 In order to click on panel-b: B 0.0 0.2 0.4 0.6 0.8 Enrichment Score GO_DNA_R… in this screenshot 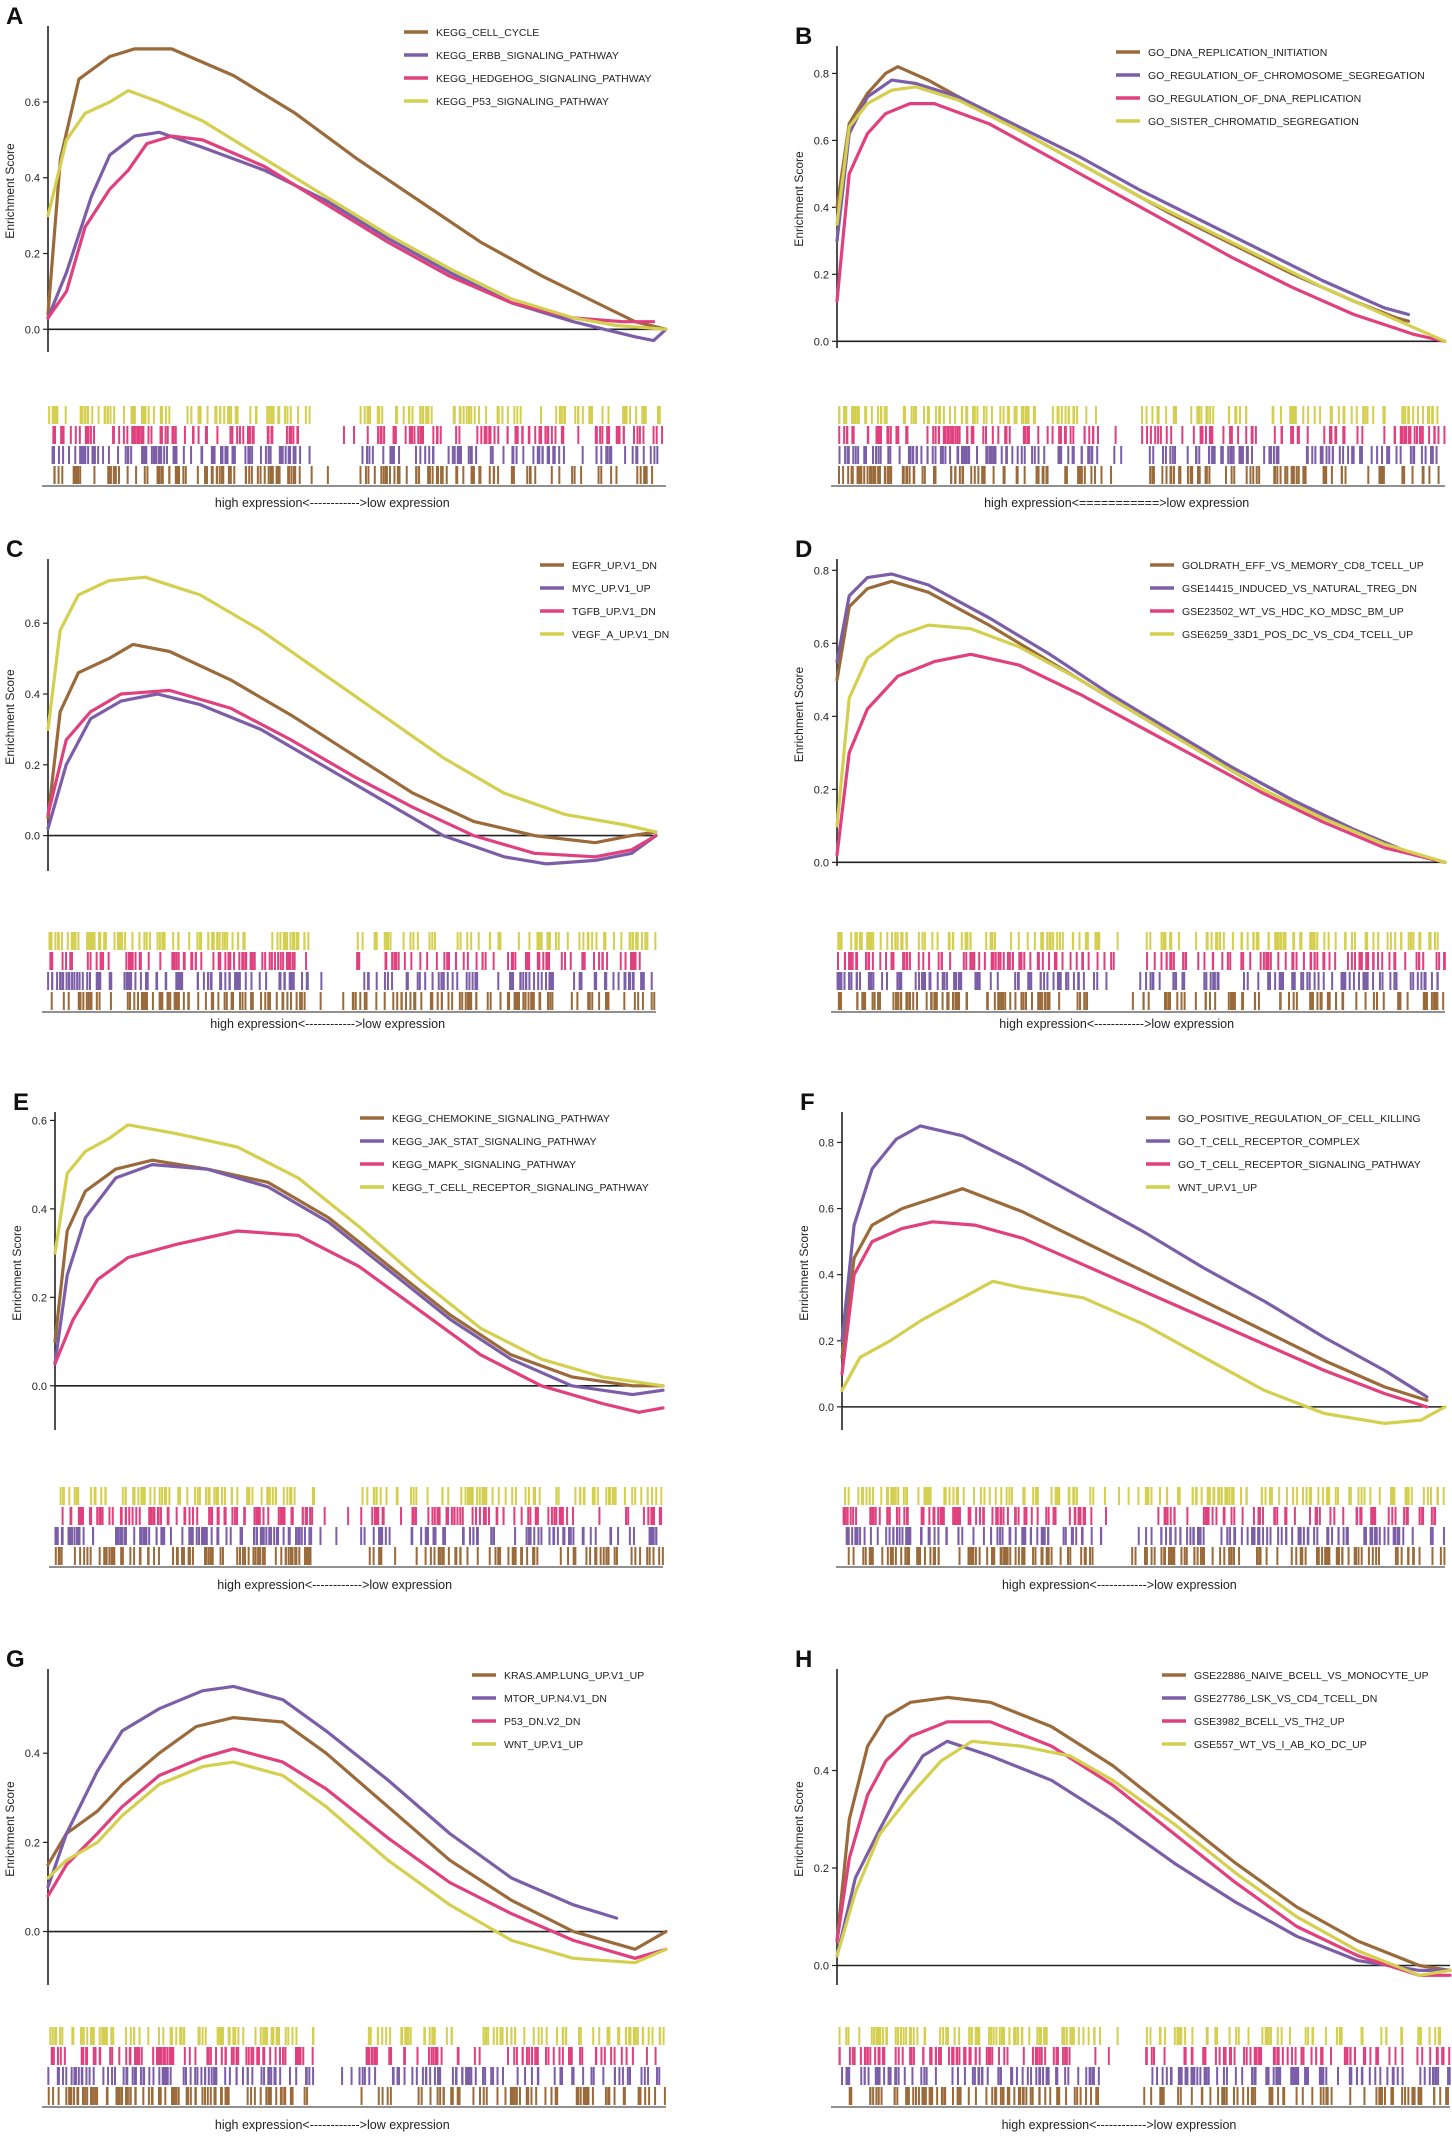, I will do `click(1119, 266)`.